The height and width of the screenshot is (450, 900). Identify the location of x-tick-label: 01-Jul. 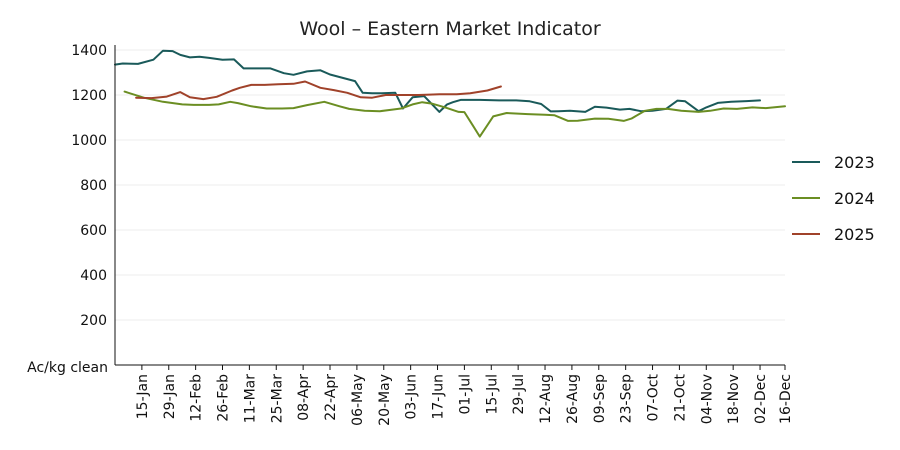
(465, 394).